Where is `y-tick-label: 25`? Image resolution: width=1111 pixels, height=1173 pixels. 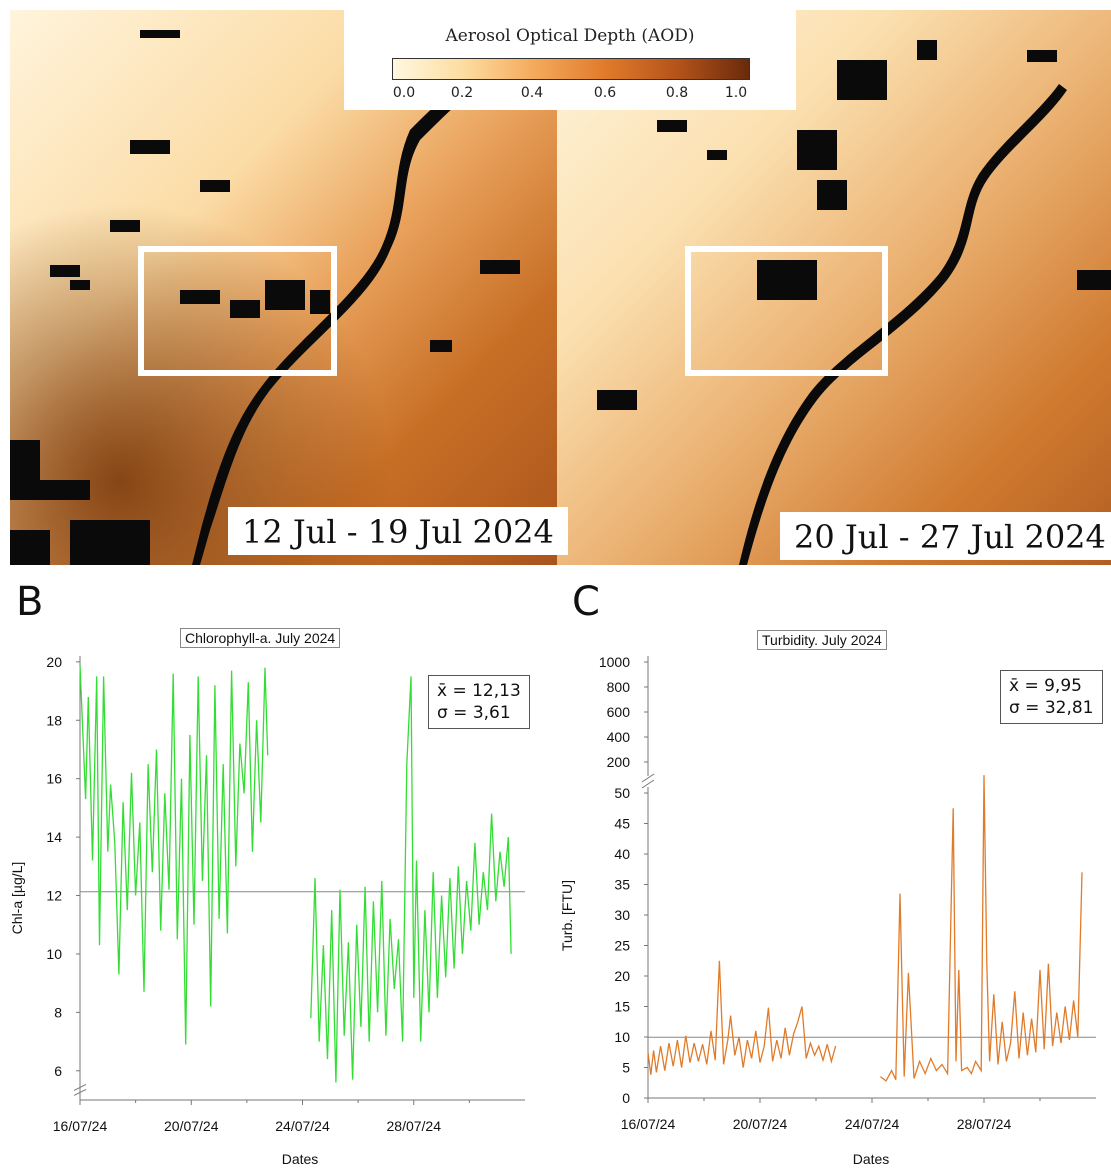
y-tick-label: 25 is located at coordinates (622, 946).